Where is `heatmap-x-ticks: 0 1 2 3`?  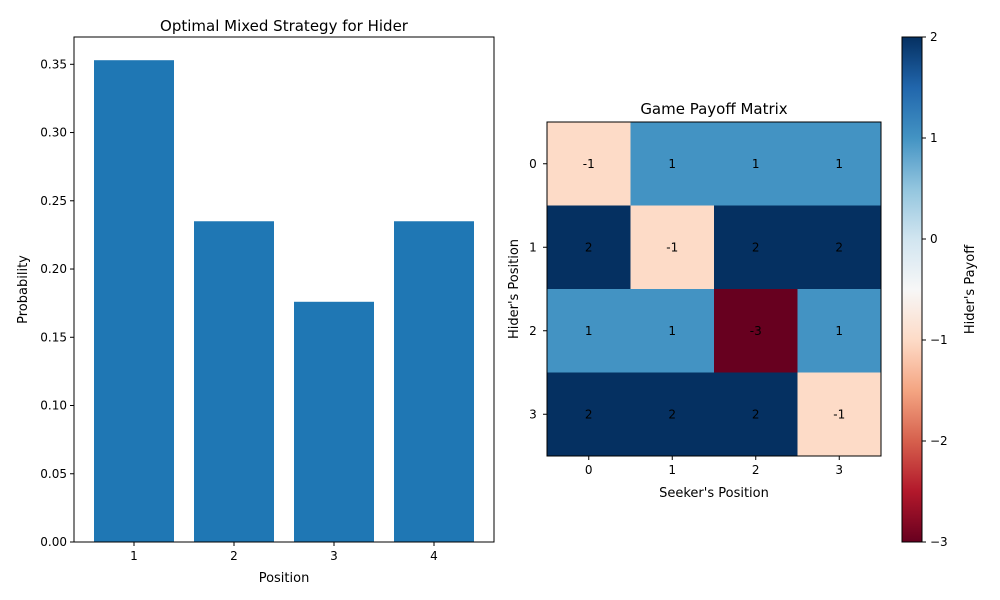 heatmap-x-ticks: 0 1 2 3 is located at coordinates (714, 466).